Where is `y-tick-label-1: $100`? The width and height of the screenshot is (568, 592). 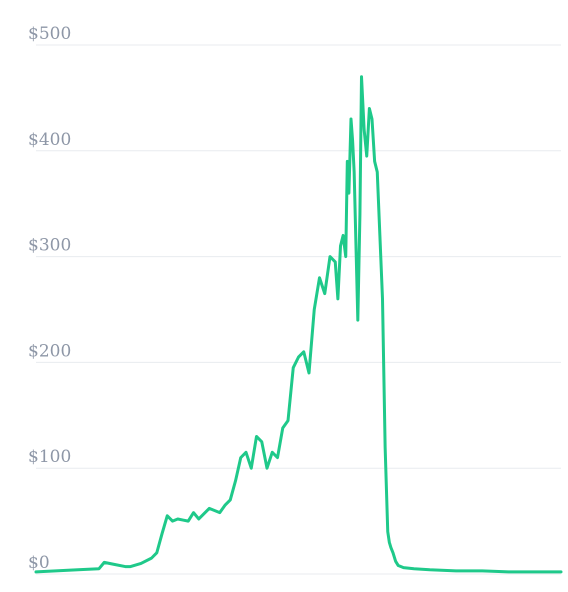
y-tick-label-1: $100 is located at coordinates (49, 457).